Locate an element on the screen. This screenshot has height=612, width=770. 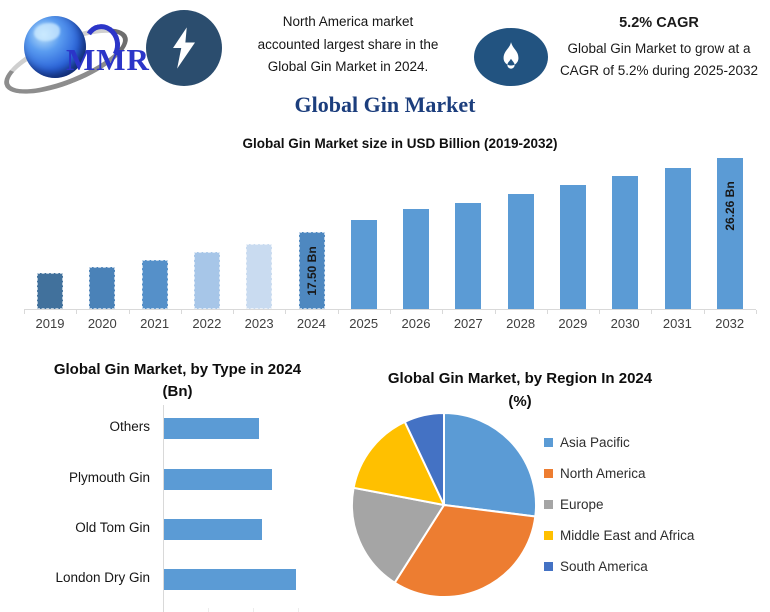
pie-slice-europe is located at coordinates (398, 535).